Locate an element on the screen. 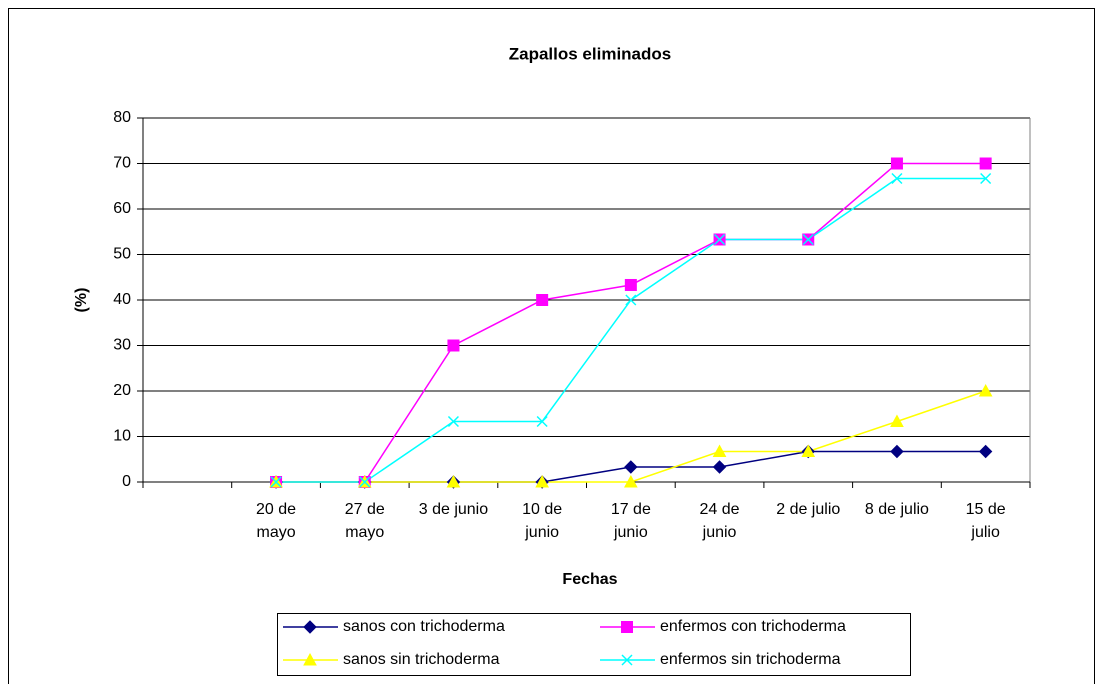 The height and width of the screenshot is (684, 1103). chart-title: Zapallos eliminados is located at coordinates (590, 53).